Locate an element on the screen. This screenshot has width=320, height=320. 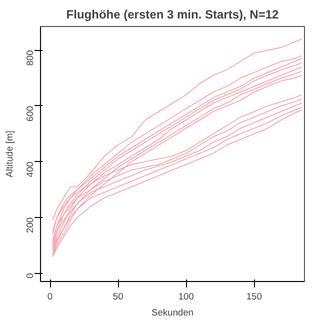
x-tick-label: 50 is located at coordinates (118, 297).